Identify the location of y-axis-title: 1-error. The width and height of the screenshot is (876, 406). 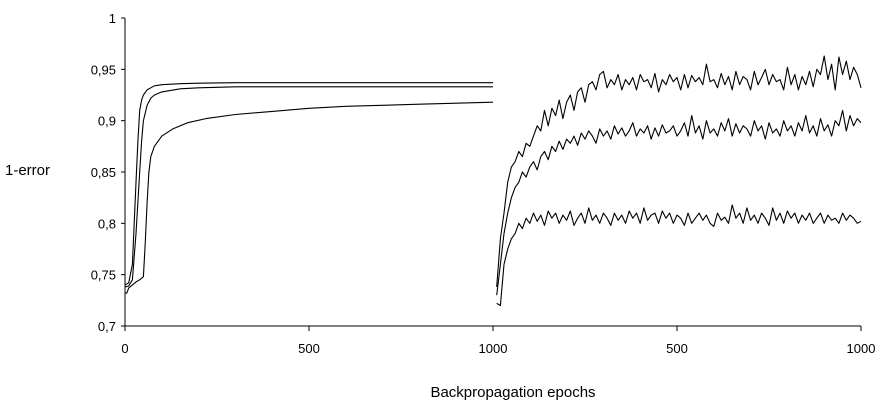
(27, 170).